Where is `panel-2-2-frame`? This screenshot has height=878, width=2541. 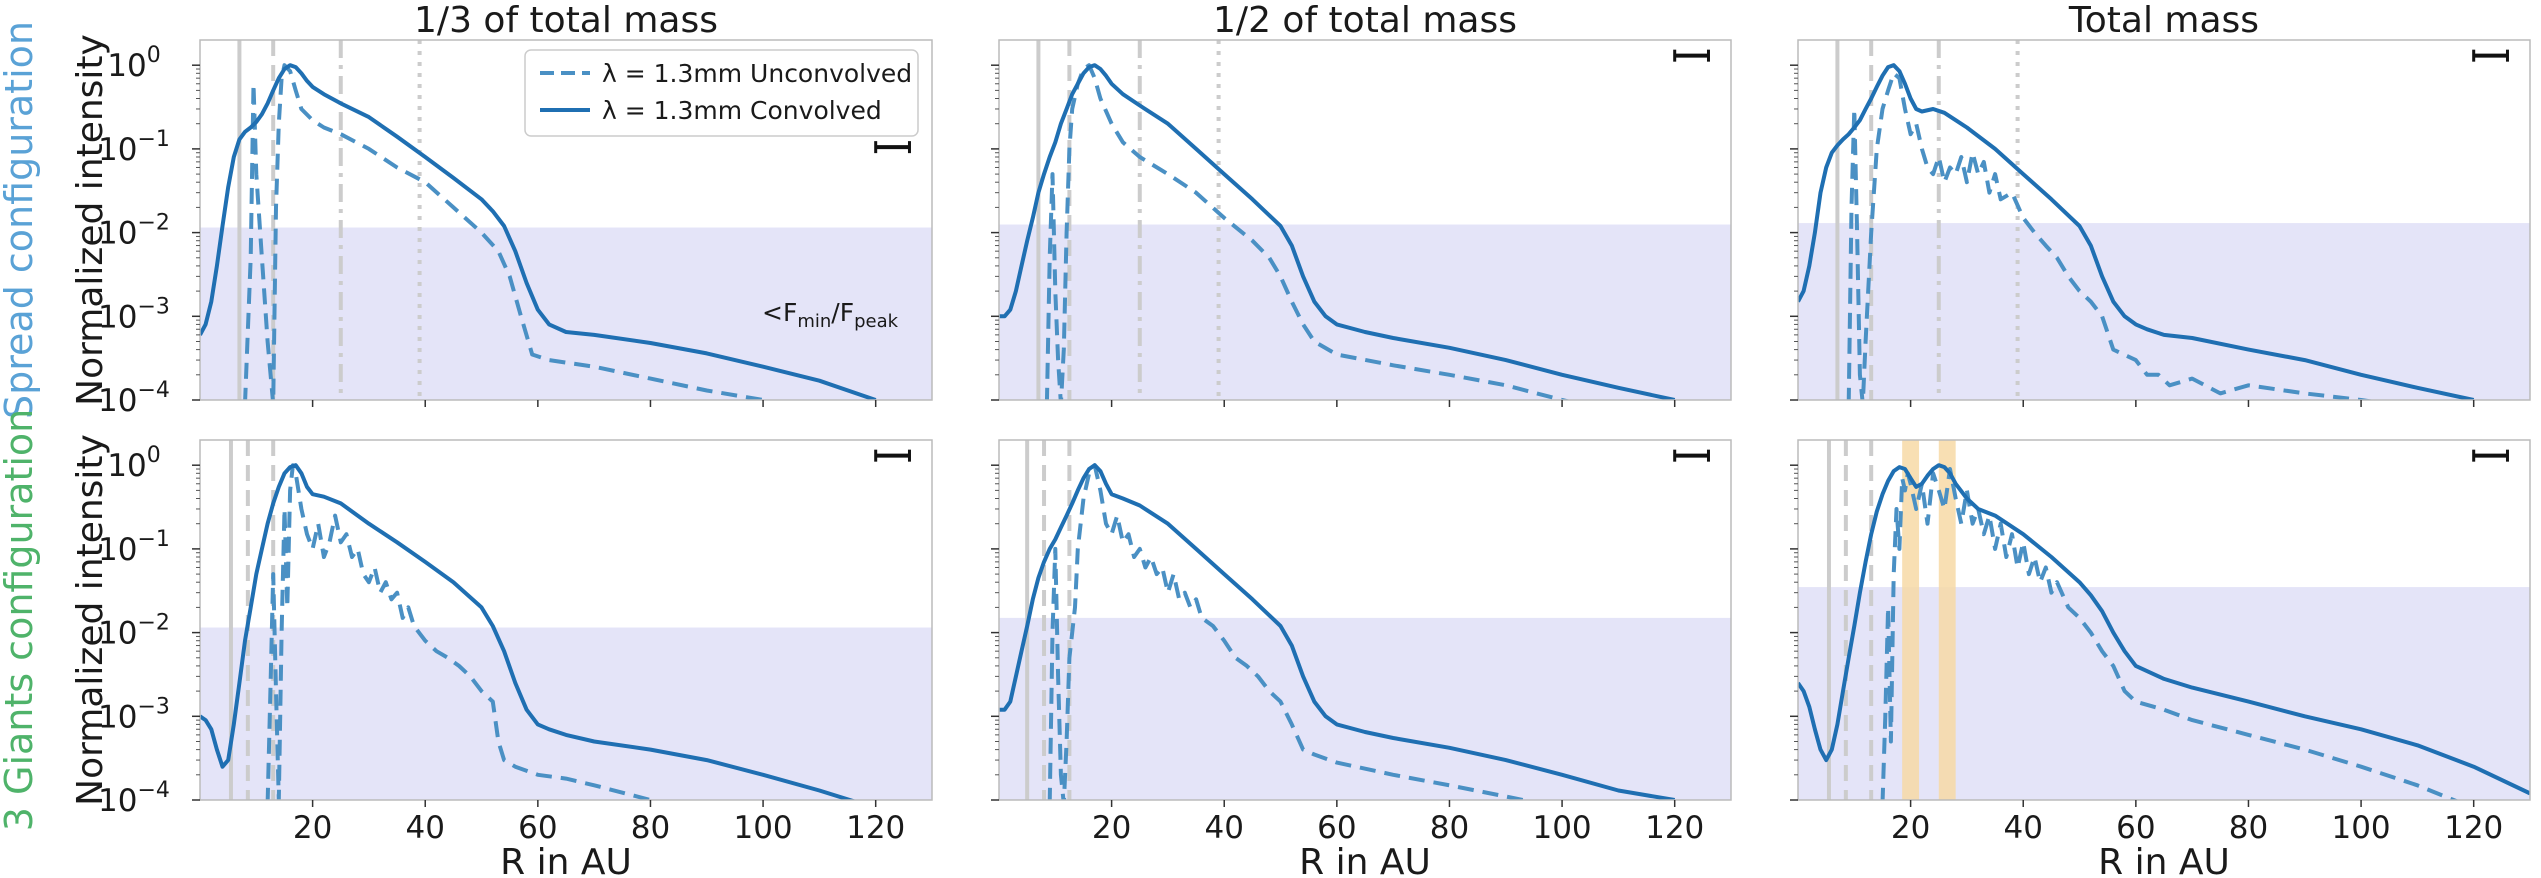
panel-2-2-frame is located at coordinates (1365, 620).